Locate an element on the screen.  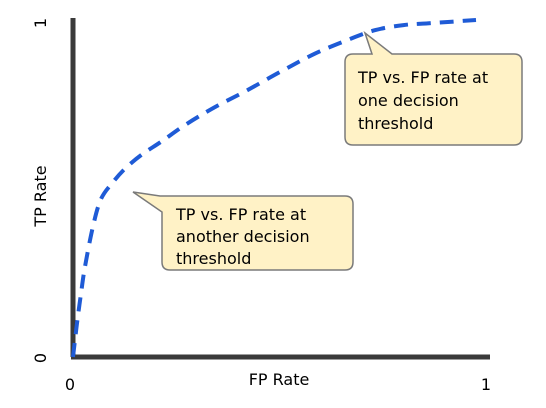
callout-another-threshold-line-3: threshold is located at coordinates (213, 258).